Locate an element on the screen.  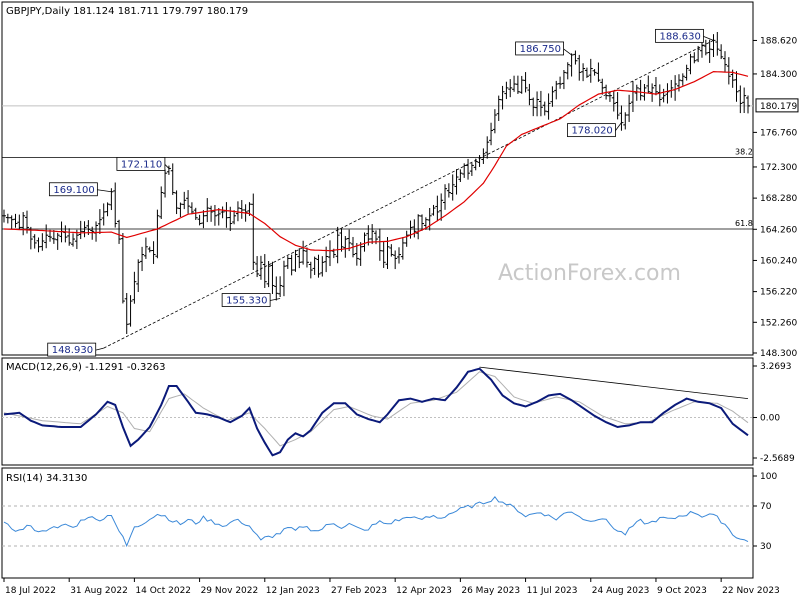
macd-line is located at coordinates (376, 412).